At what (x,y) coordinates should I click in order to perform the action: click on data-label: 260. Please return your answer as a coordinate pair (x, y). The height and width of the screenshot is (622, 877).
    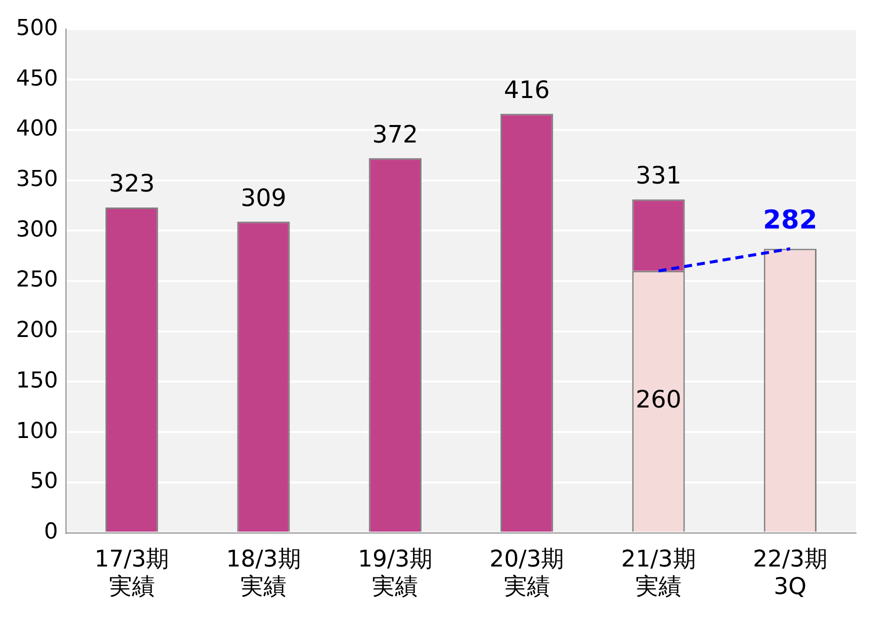
    Looking at the image, I should click on (659, 400).